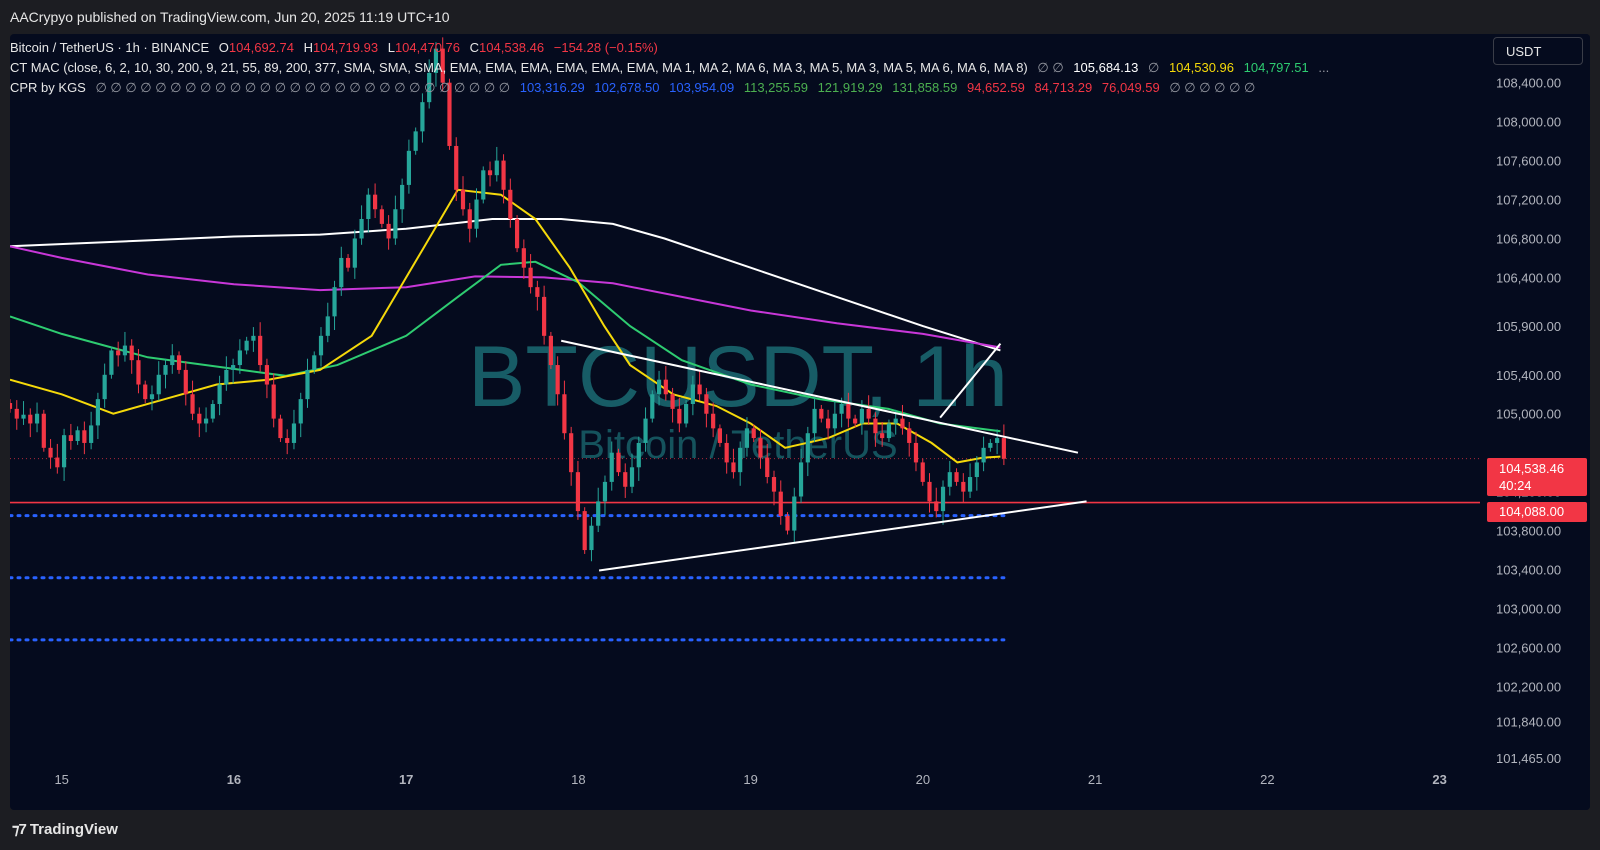  What do you see at coordinates (406, 779) in the screenshot?
I see `x-tick-label: 17` at bounding box center [406, 779].